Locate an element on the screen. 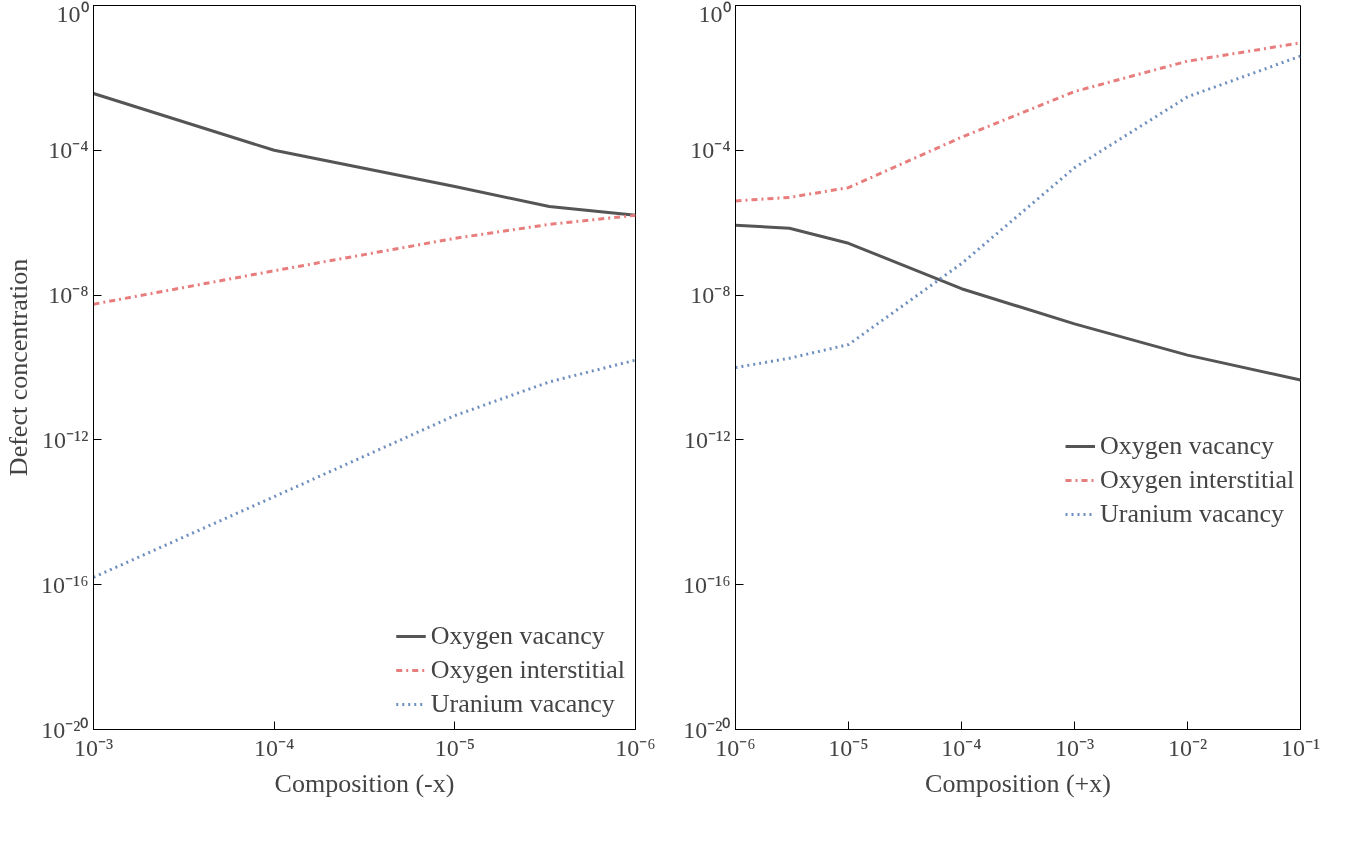  x-axis-title: Composition (+x) is located at coordinates (1018, 783).